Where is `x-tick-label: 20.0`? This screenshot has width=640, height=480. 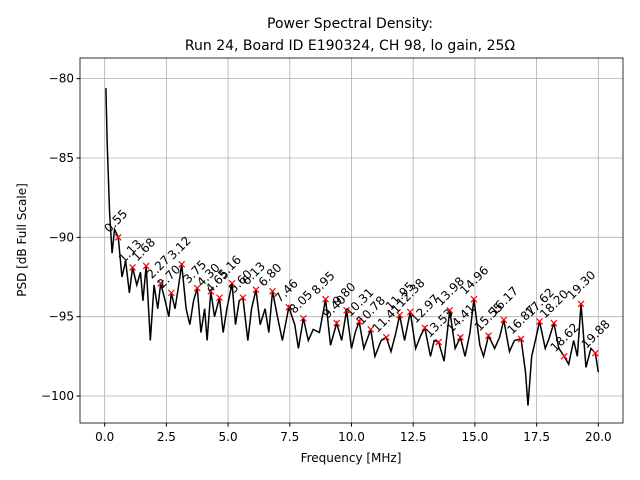
x-tick-label: 20.0 is located at coordinates (598, 437).